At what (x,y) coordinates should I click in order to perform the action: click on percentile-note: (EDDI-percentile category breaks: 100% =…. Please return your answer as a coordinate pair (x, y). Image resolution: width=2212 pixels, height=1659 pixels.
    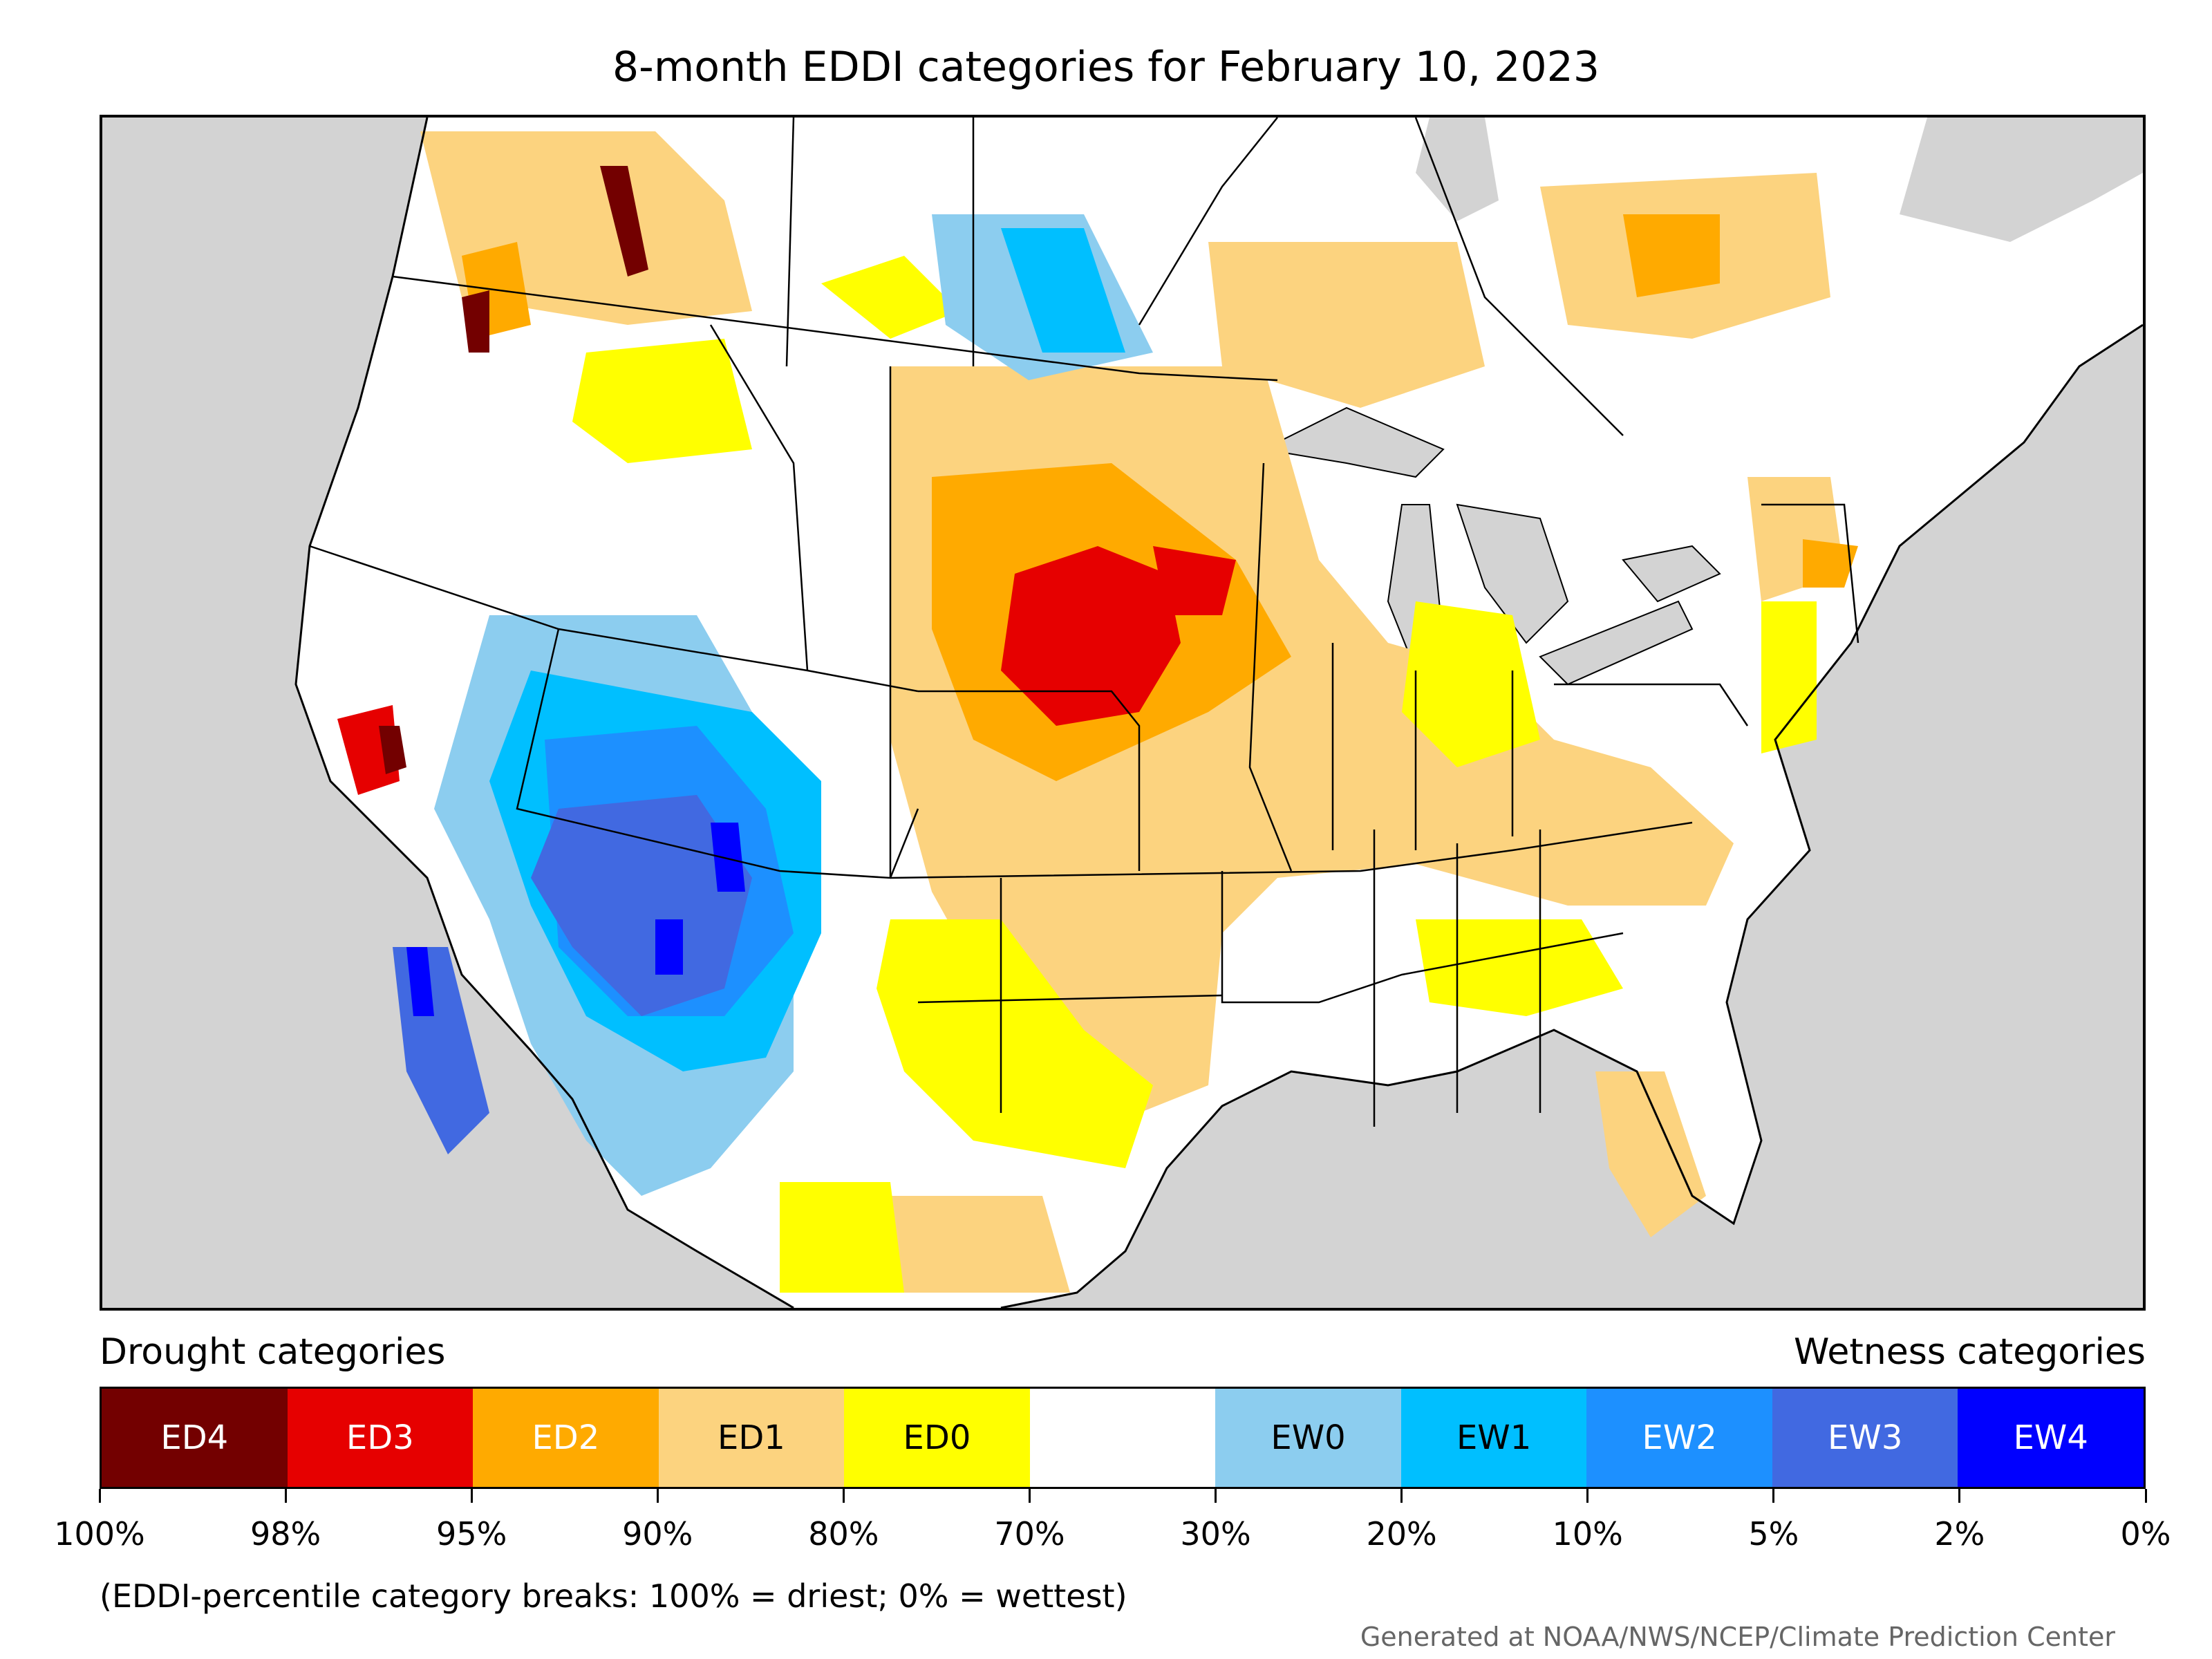
    Looking at the image, I should click on (613, 1596).